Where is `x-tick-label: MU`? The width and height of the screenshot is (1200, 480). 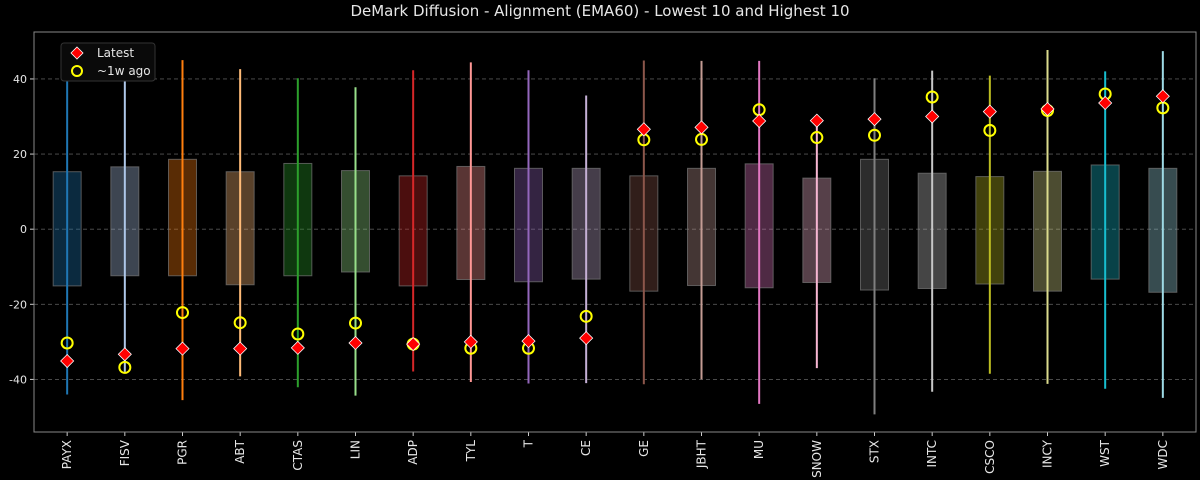 x-tick-label: MU is located at coordinates (759, 449).